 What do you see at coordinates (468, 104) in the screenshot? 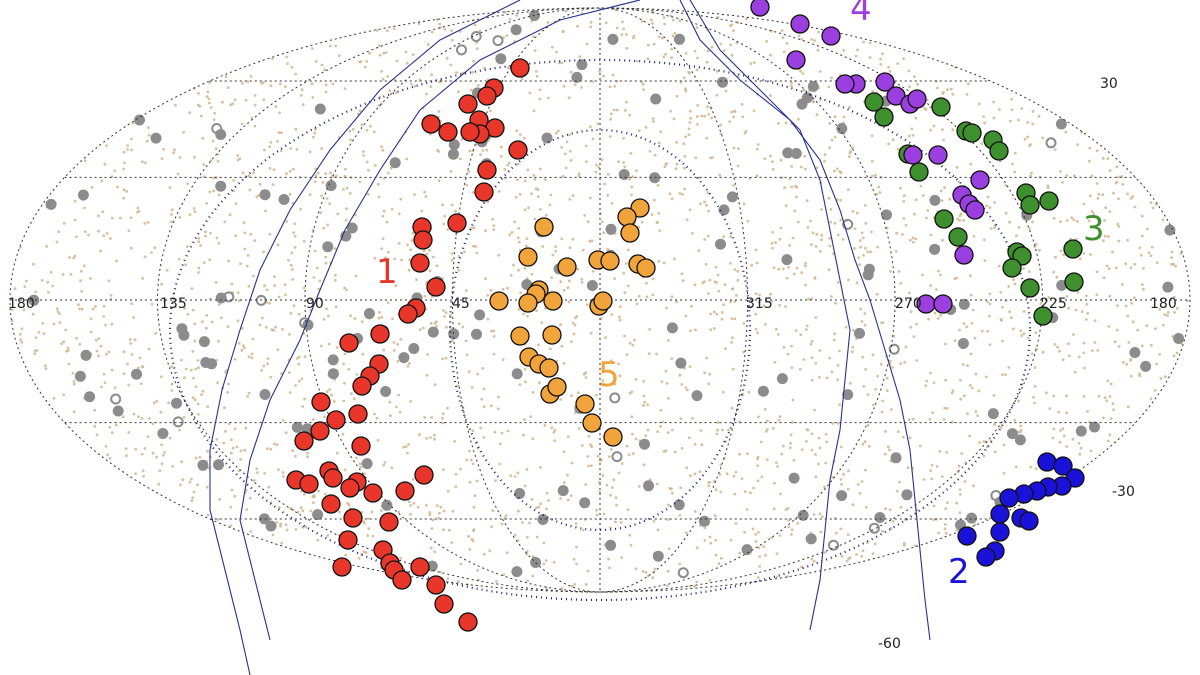
I see `group-1-point` at bounding box center [468, 104].